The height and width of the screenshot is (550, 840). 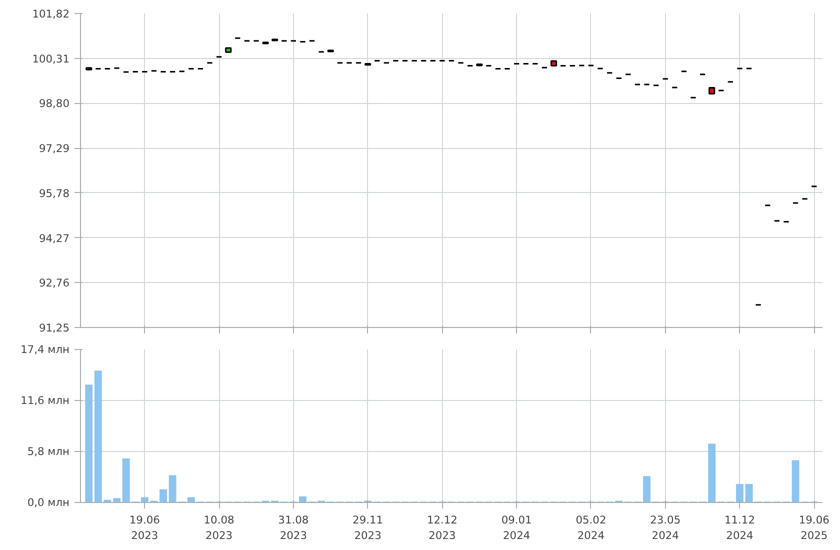 What do you see at coordinates (219, 528) in the screenshot?
I see `x-tick-label: 10.08 2023` at bounding box center [219, 528].